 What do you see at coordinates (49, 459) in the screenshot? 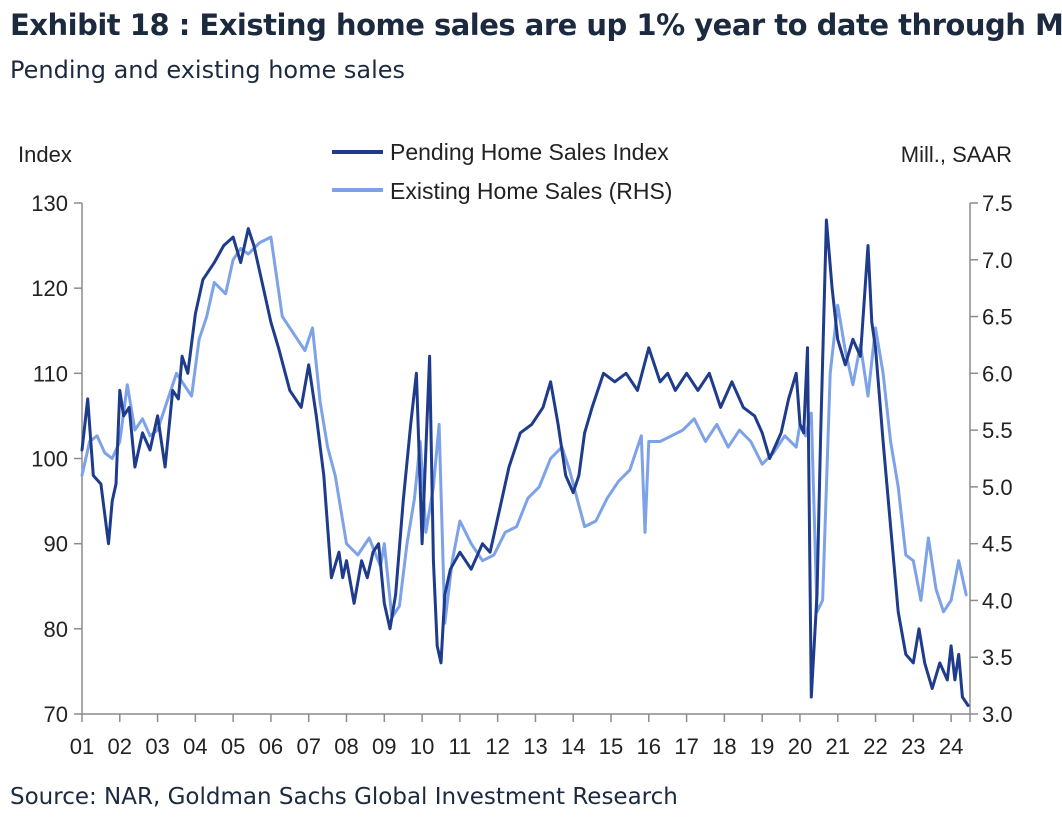
I see `left-tick-label: 100` at bounding box center [49, 459].